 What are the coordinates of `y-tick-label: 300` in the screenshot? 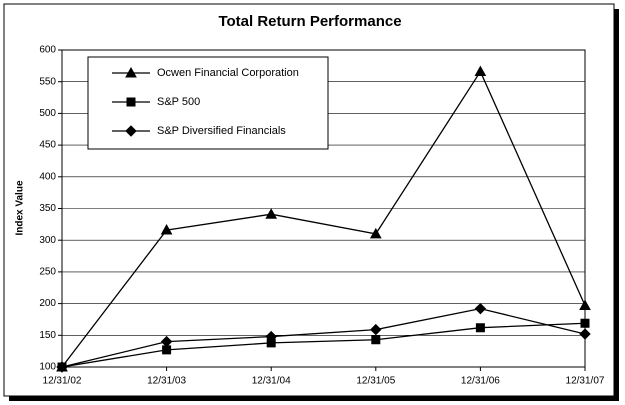 It's located at (47, 240).